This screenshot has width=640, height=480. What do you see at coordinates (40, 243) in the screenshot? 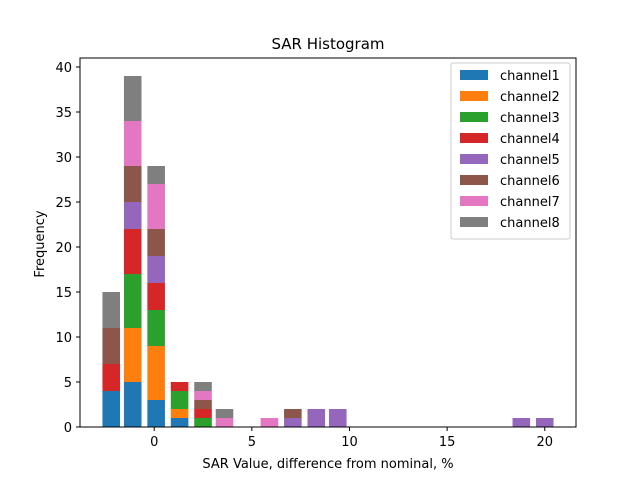
I see `y-axis-label: Frequency` at bounding box center [40, 243].